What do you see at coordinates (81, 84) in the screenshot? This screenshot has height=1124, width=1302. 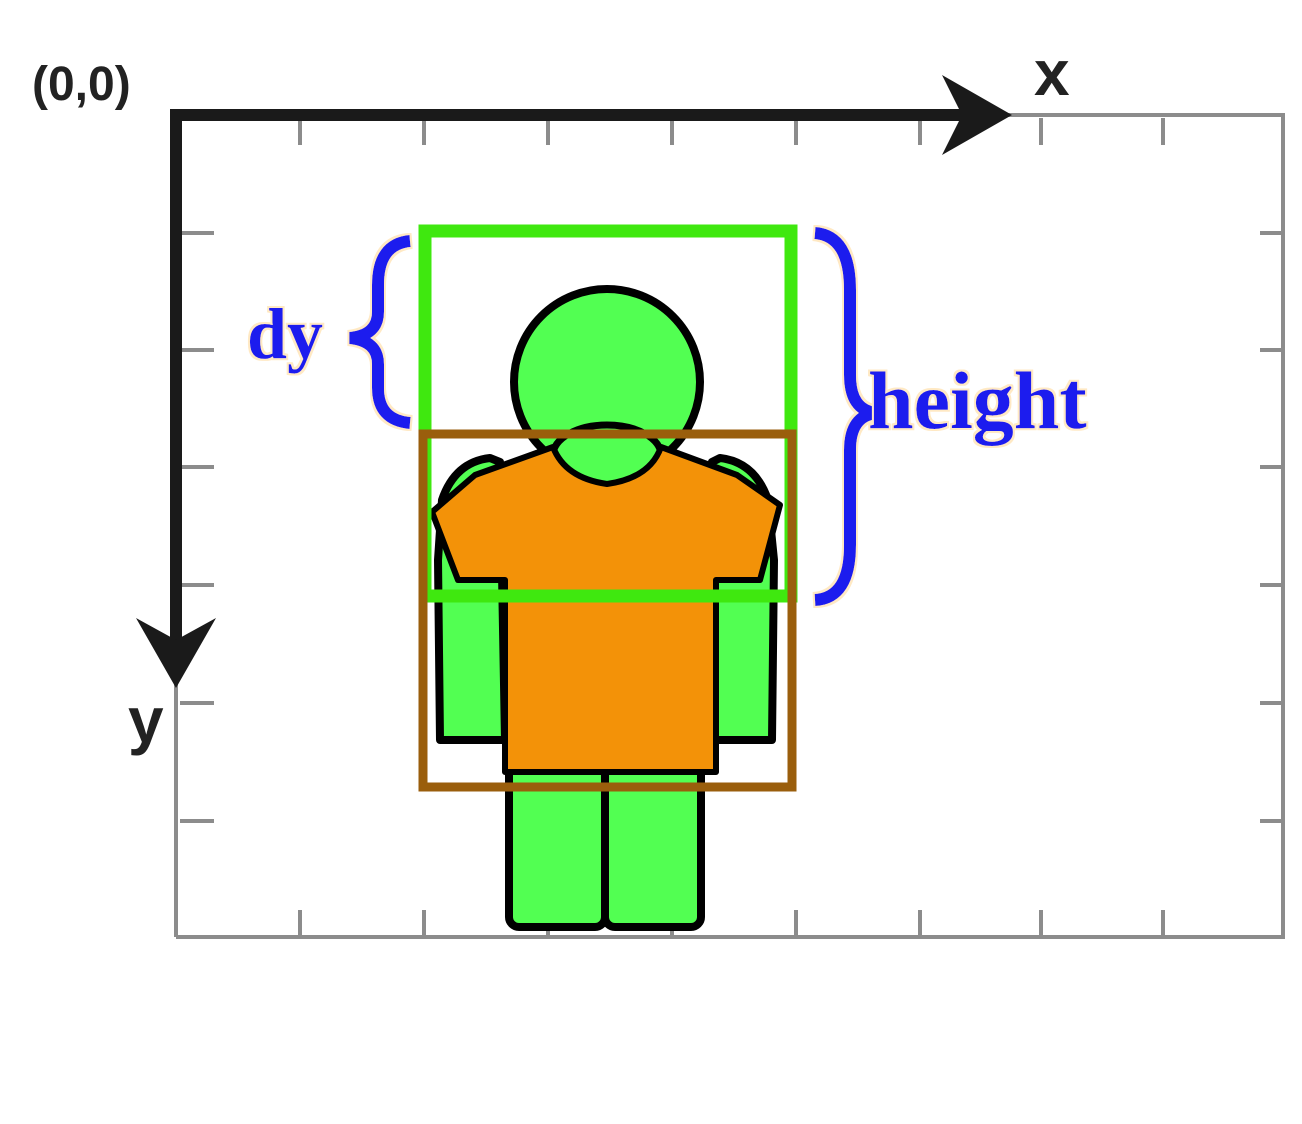 I see `origin-label: (0,0)` at bounding box center [81, 84].